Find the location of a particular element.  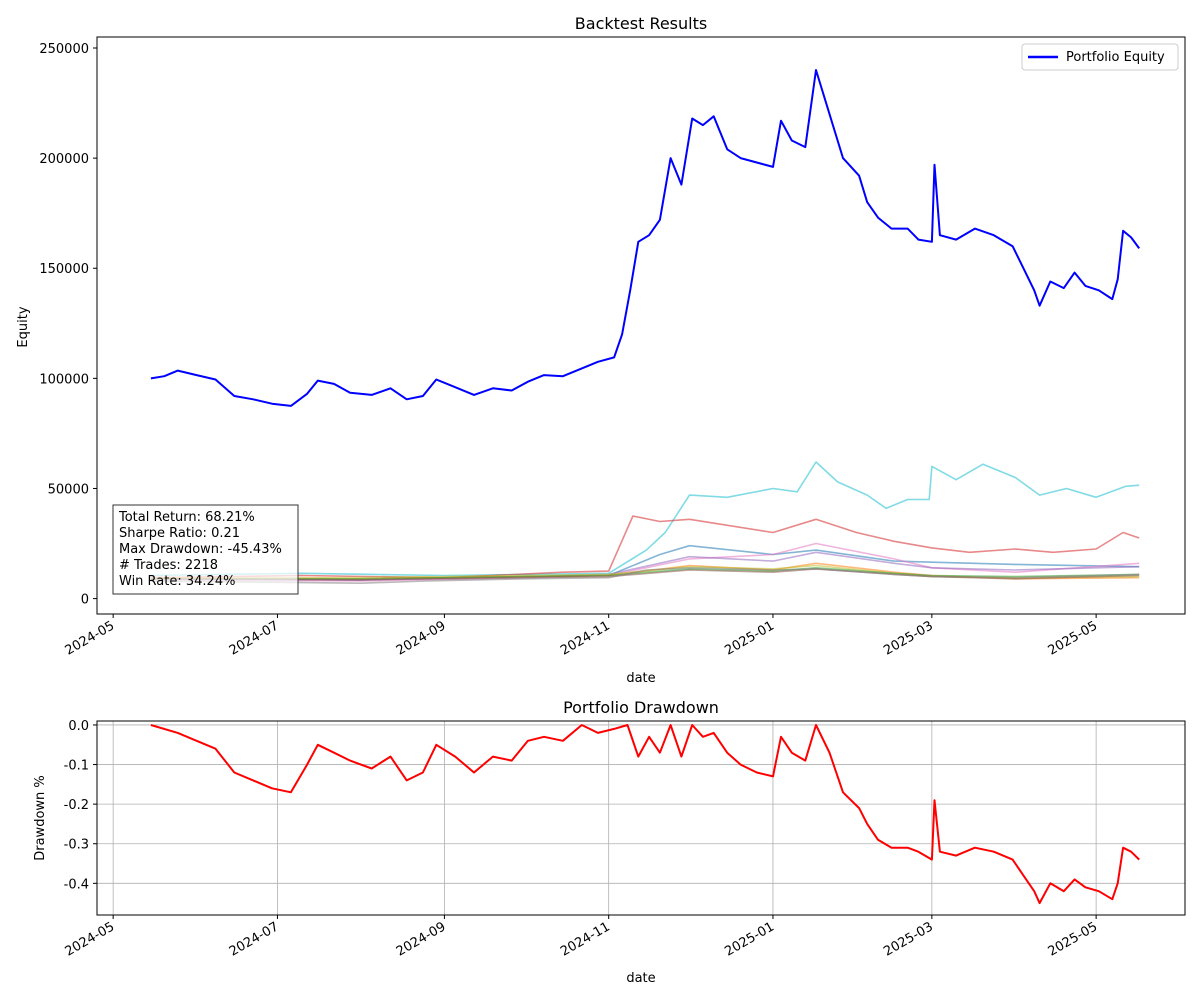

stats-trade-count: # Trades: 2218 is located at coordinates (168, 565).